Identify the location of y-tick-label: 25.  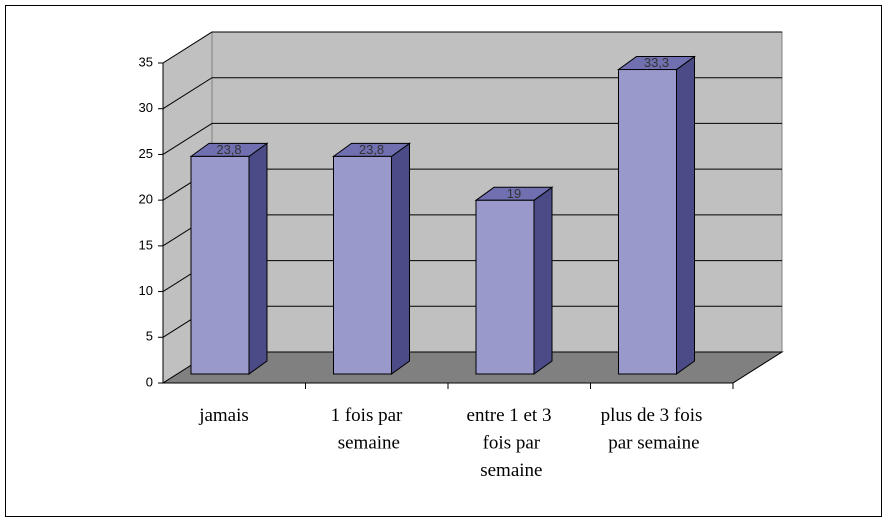
(146, 153).